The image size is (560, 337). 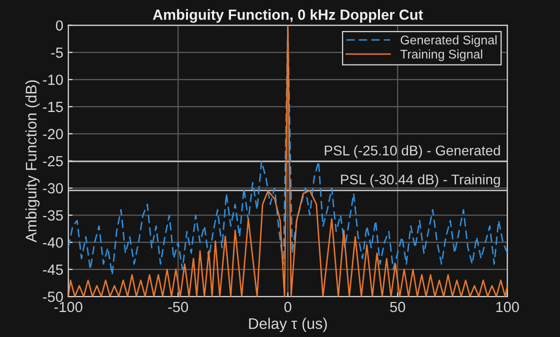 I want to click on legend-label: Generated Signal, so click(x=448, y=41).